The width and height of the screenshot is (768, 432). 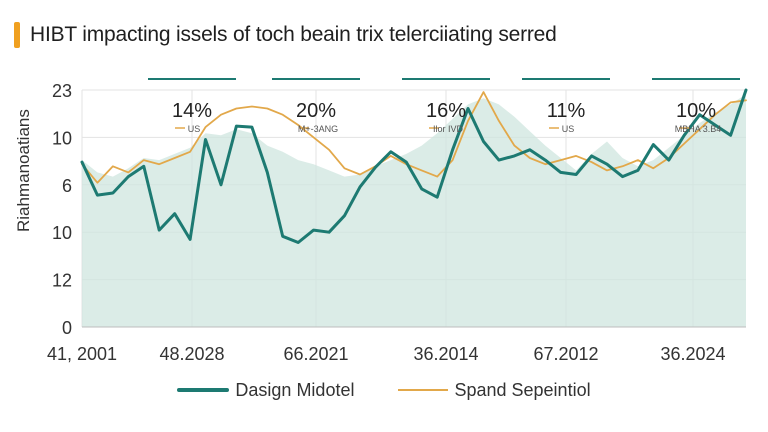 What do you see at coordinates (203, 390) in the screenshot?
I see `legend-swatch-dark` at bounding box center [203, 390].